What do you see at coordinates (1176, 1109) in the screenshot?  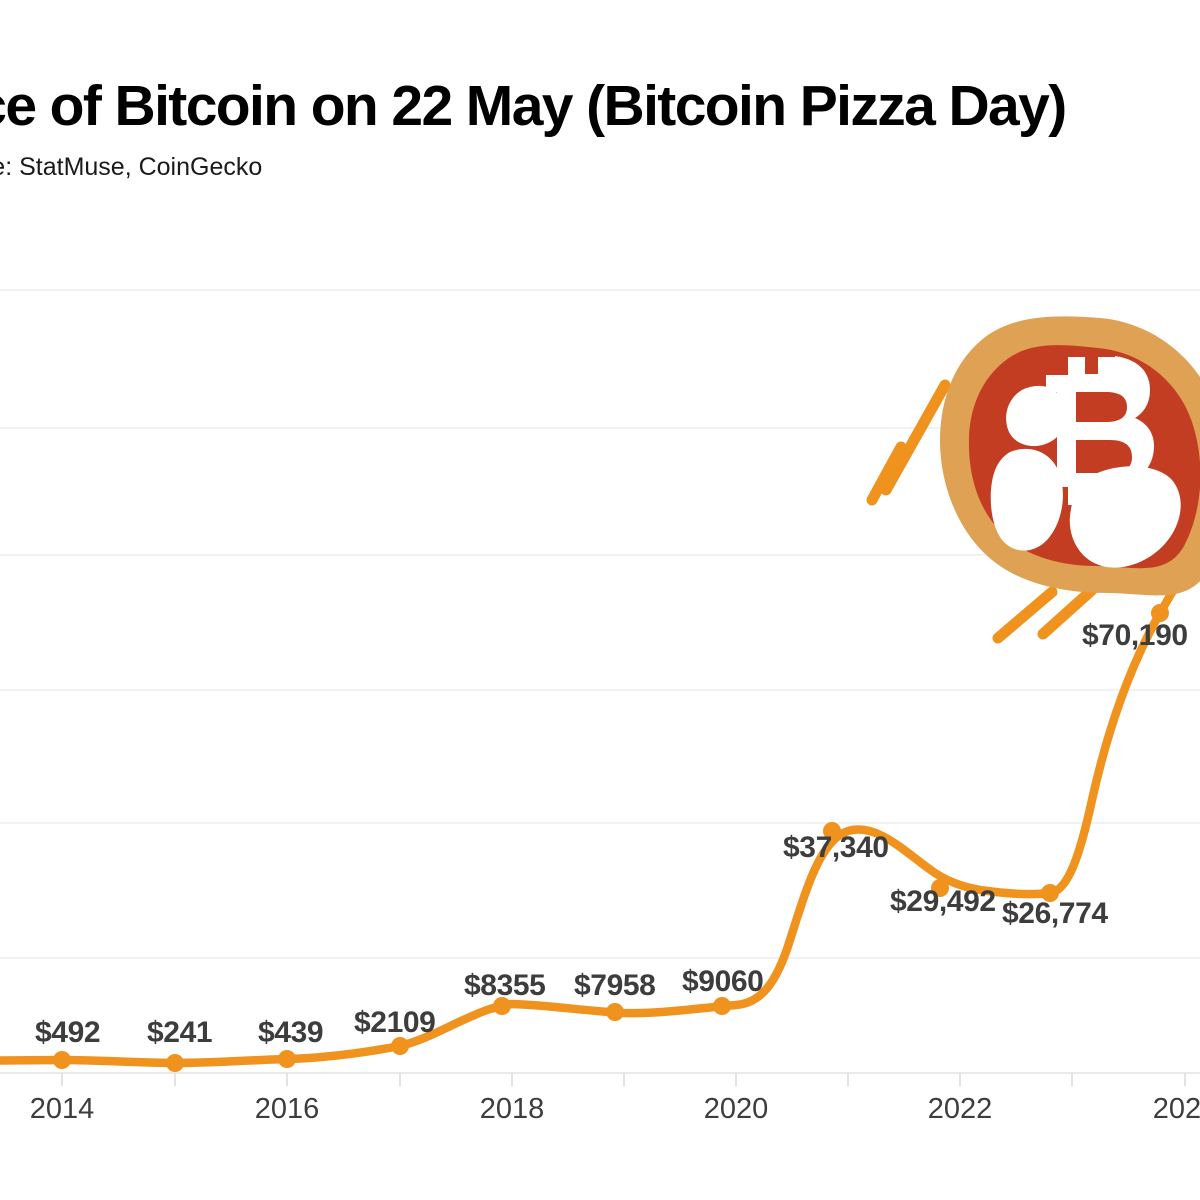 I see `x-tick-2024: 2024` at bounding box center [1176, 1109].